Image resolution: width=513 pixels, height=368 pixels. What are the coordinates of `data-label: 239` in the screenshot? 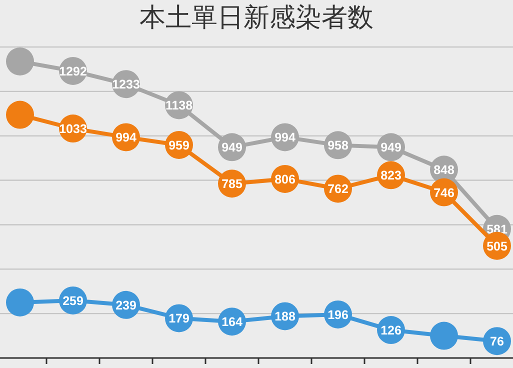 It's located at (126, 305).